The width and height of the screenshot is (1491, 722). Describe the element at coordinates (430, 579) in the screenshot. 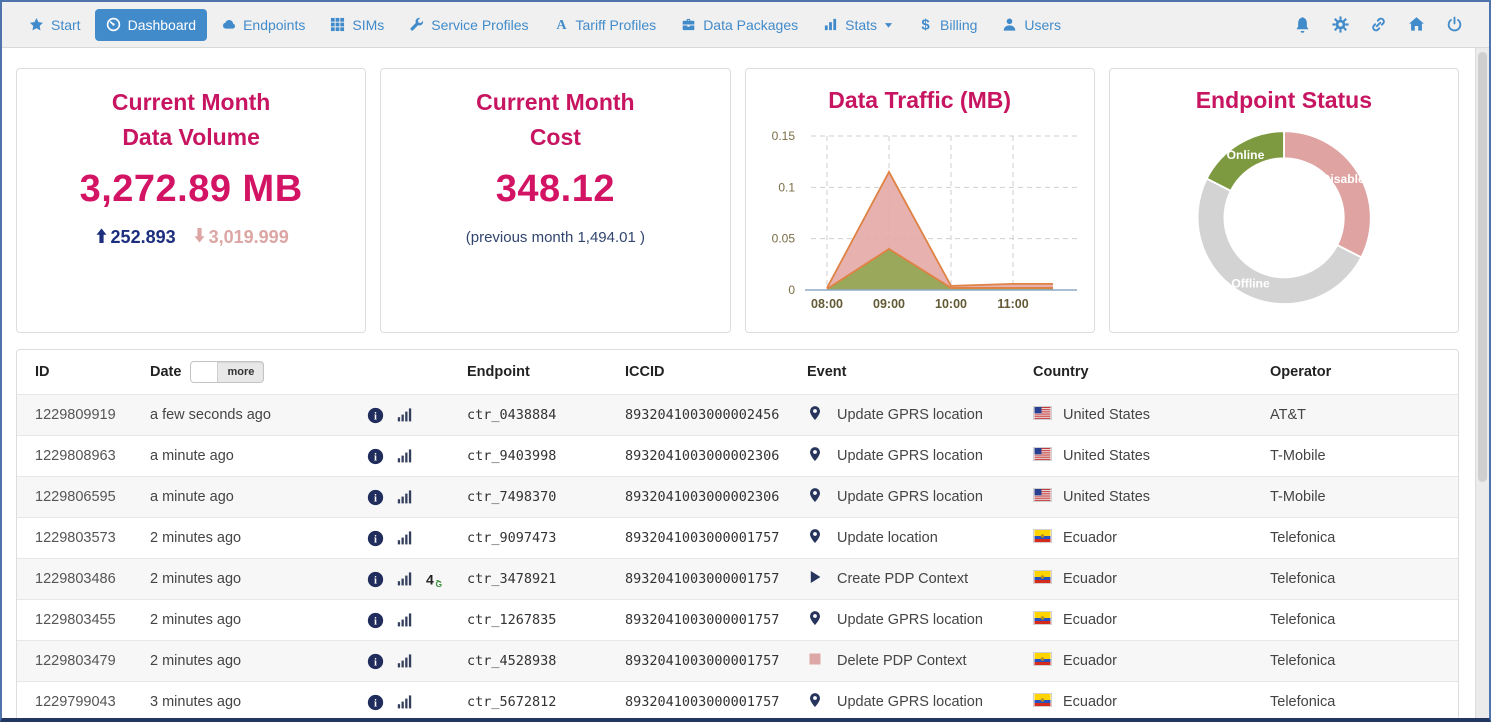

I see `svg-text: 4` at that location.